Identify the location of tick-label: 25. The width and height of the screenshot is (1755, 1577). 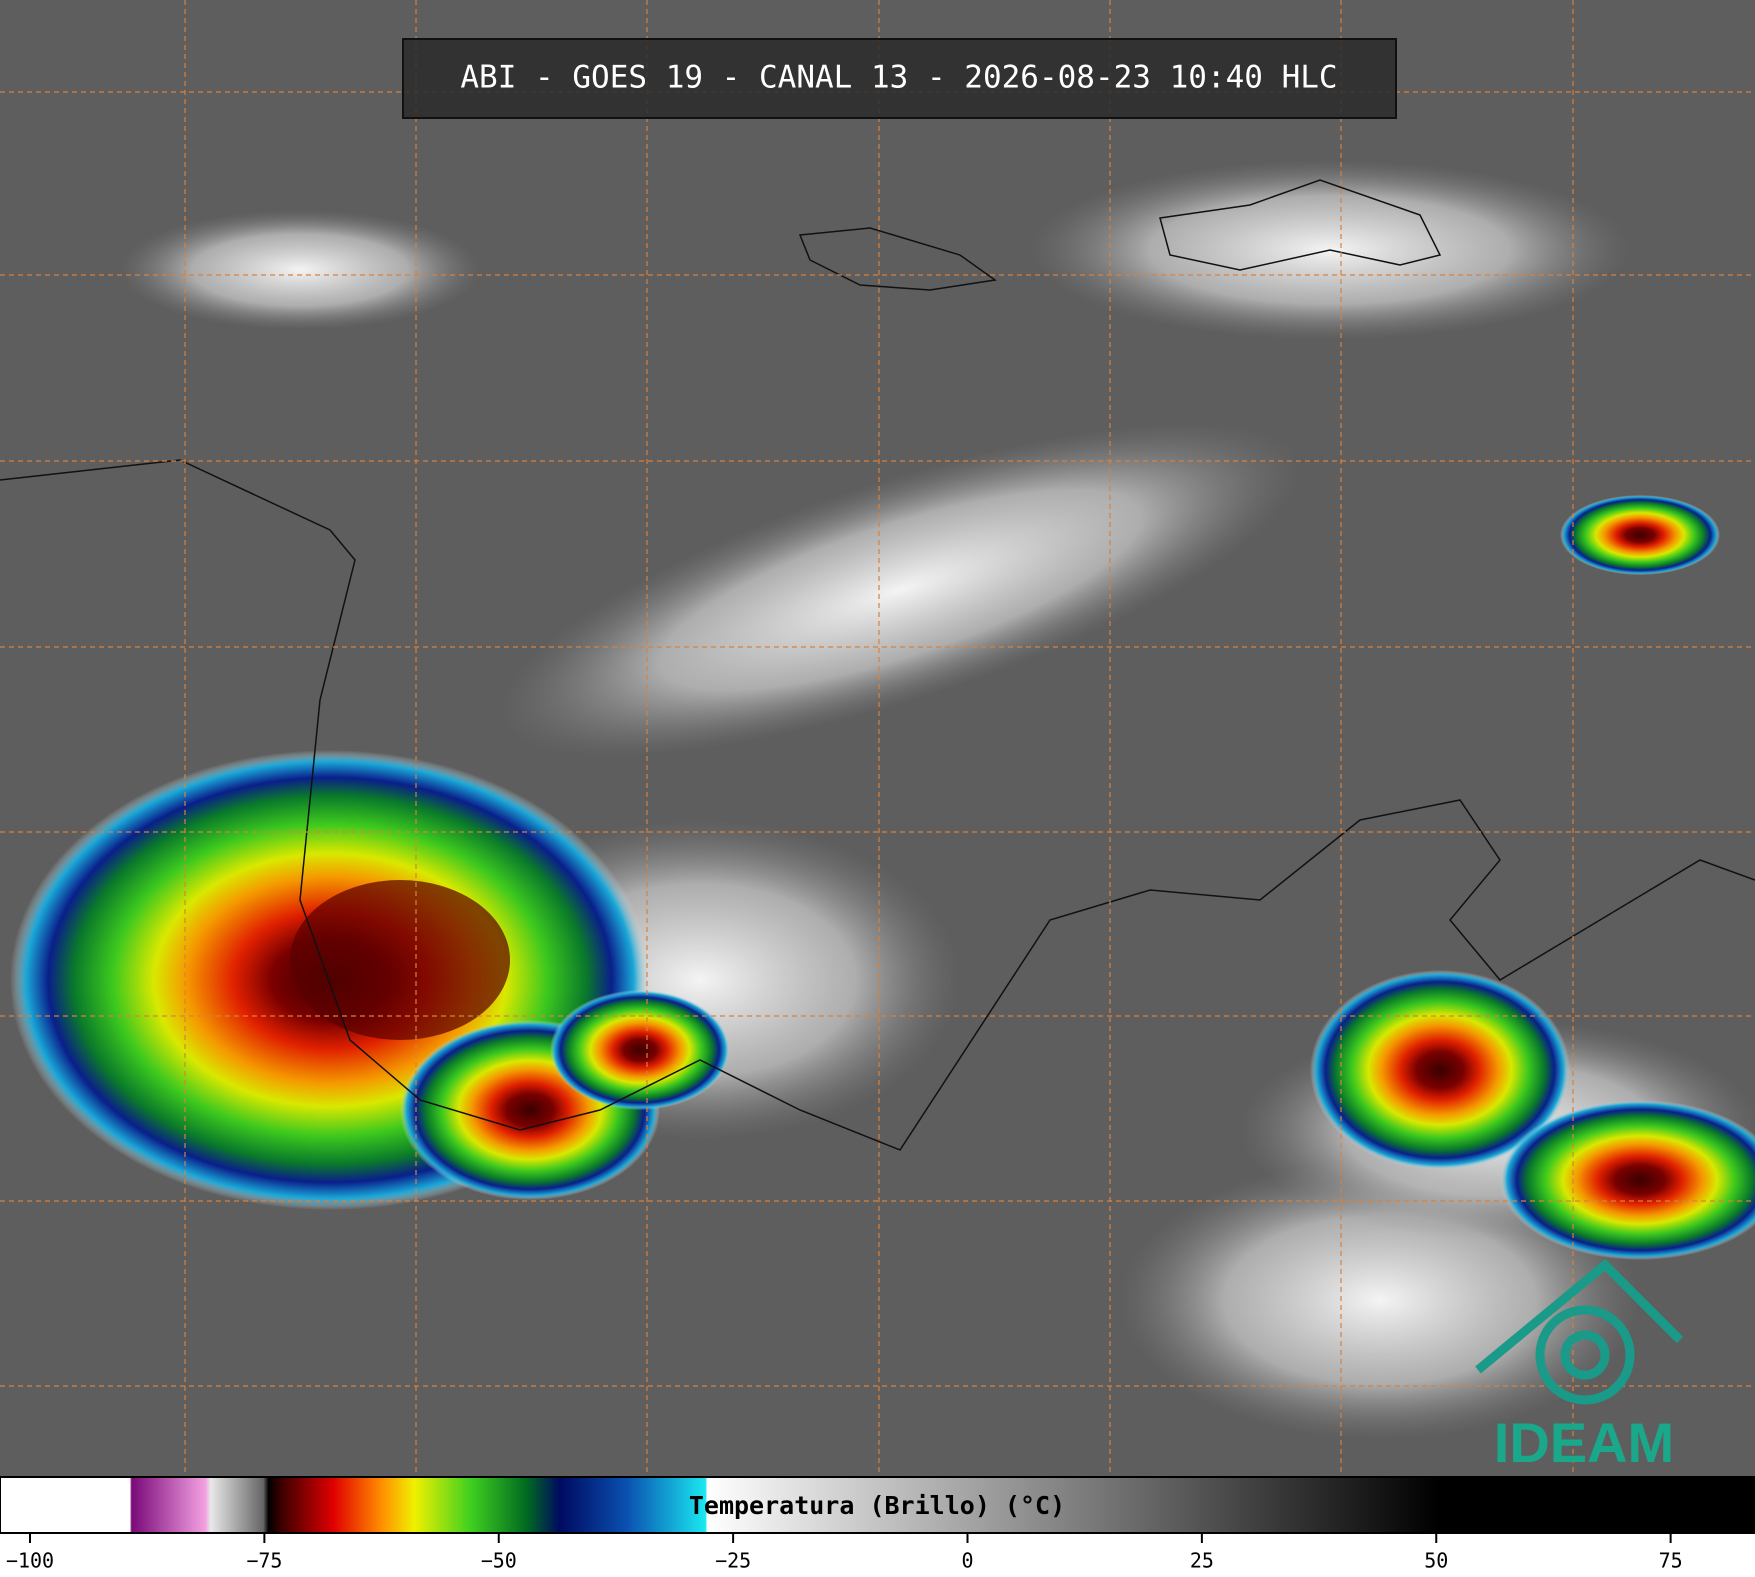
(1202, 1561).